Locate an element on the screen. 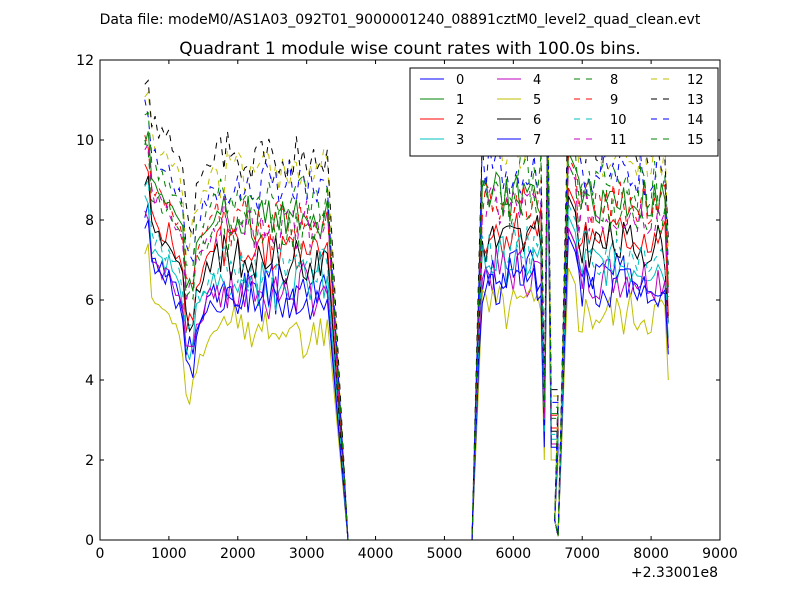  legend-label-5: 5 is located at coordinates (537, 100).